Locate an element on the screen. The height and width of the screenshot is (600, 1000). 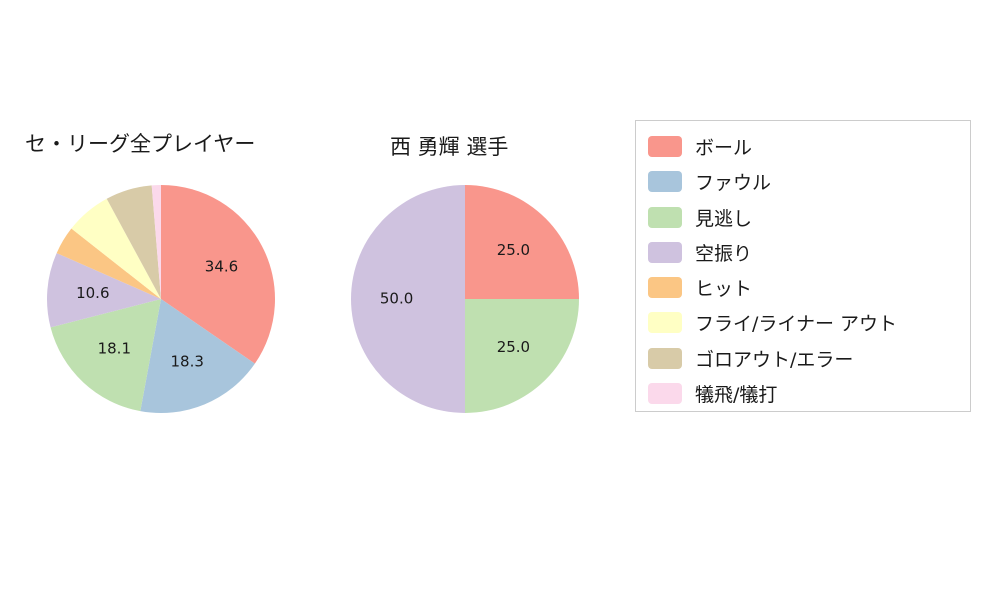
legend-label: フライ/ライナー アウト is located at coordinates (796, 324).